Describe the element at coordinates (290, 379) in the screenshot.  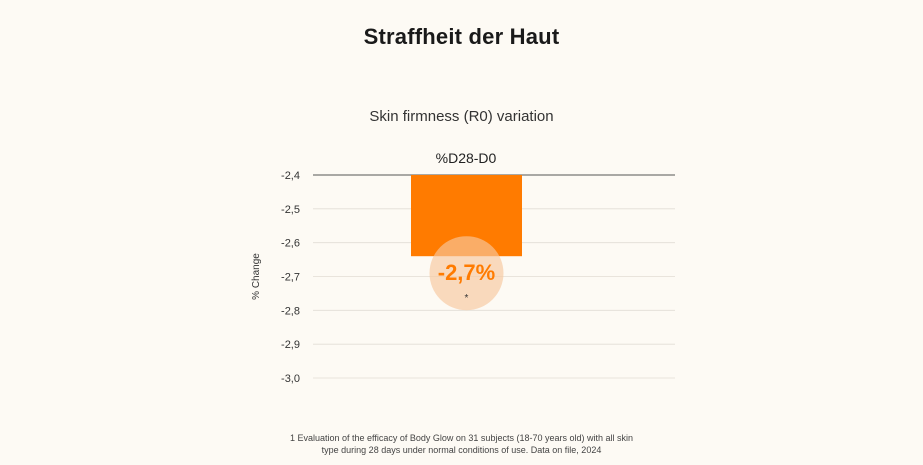
I see `y-tick-label: -3,0` at that location.